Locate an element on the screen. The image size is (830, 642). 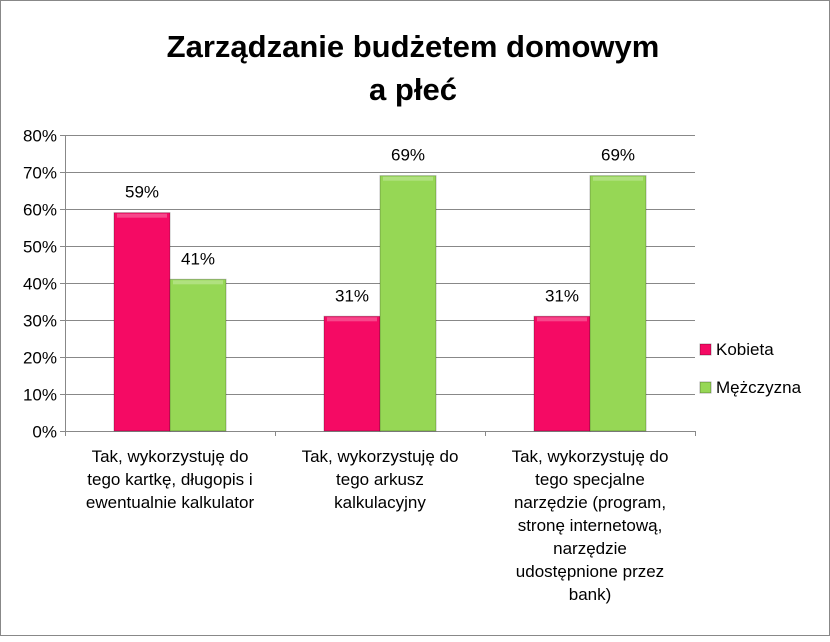
y-tick-label: 10% is located at coordinates (40, 395).